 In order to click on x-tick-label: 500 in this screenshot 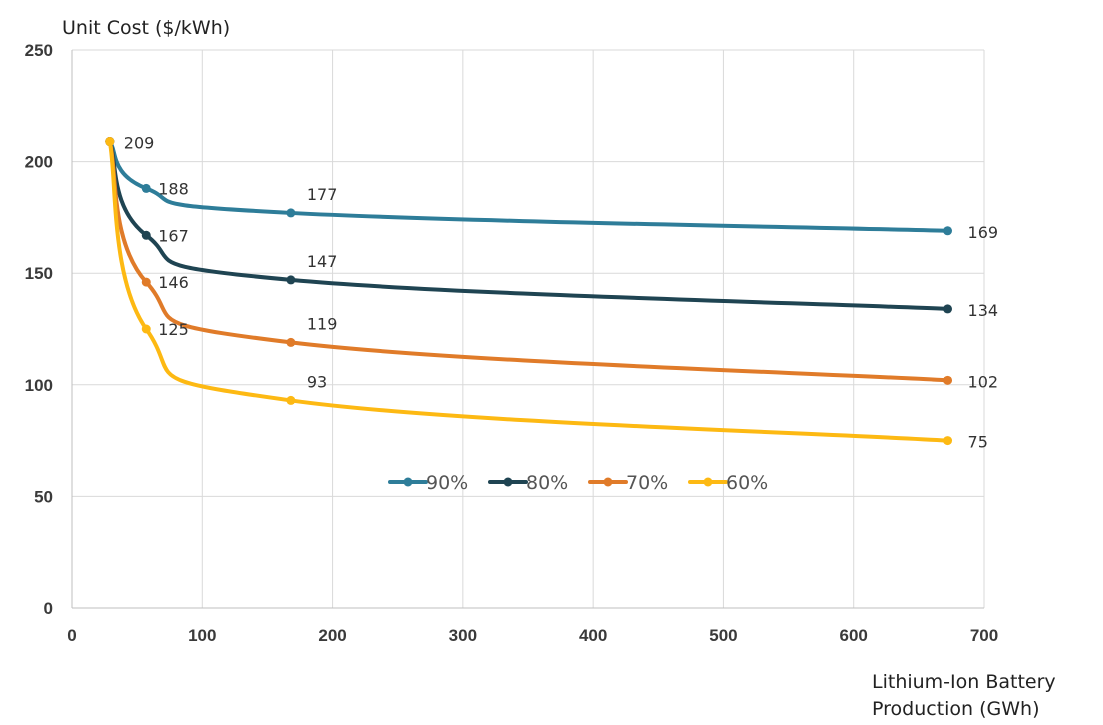, I will do `click(723, 635)`.